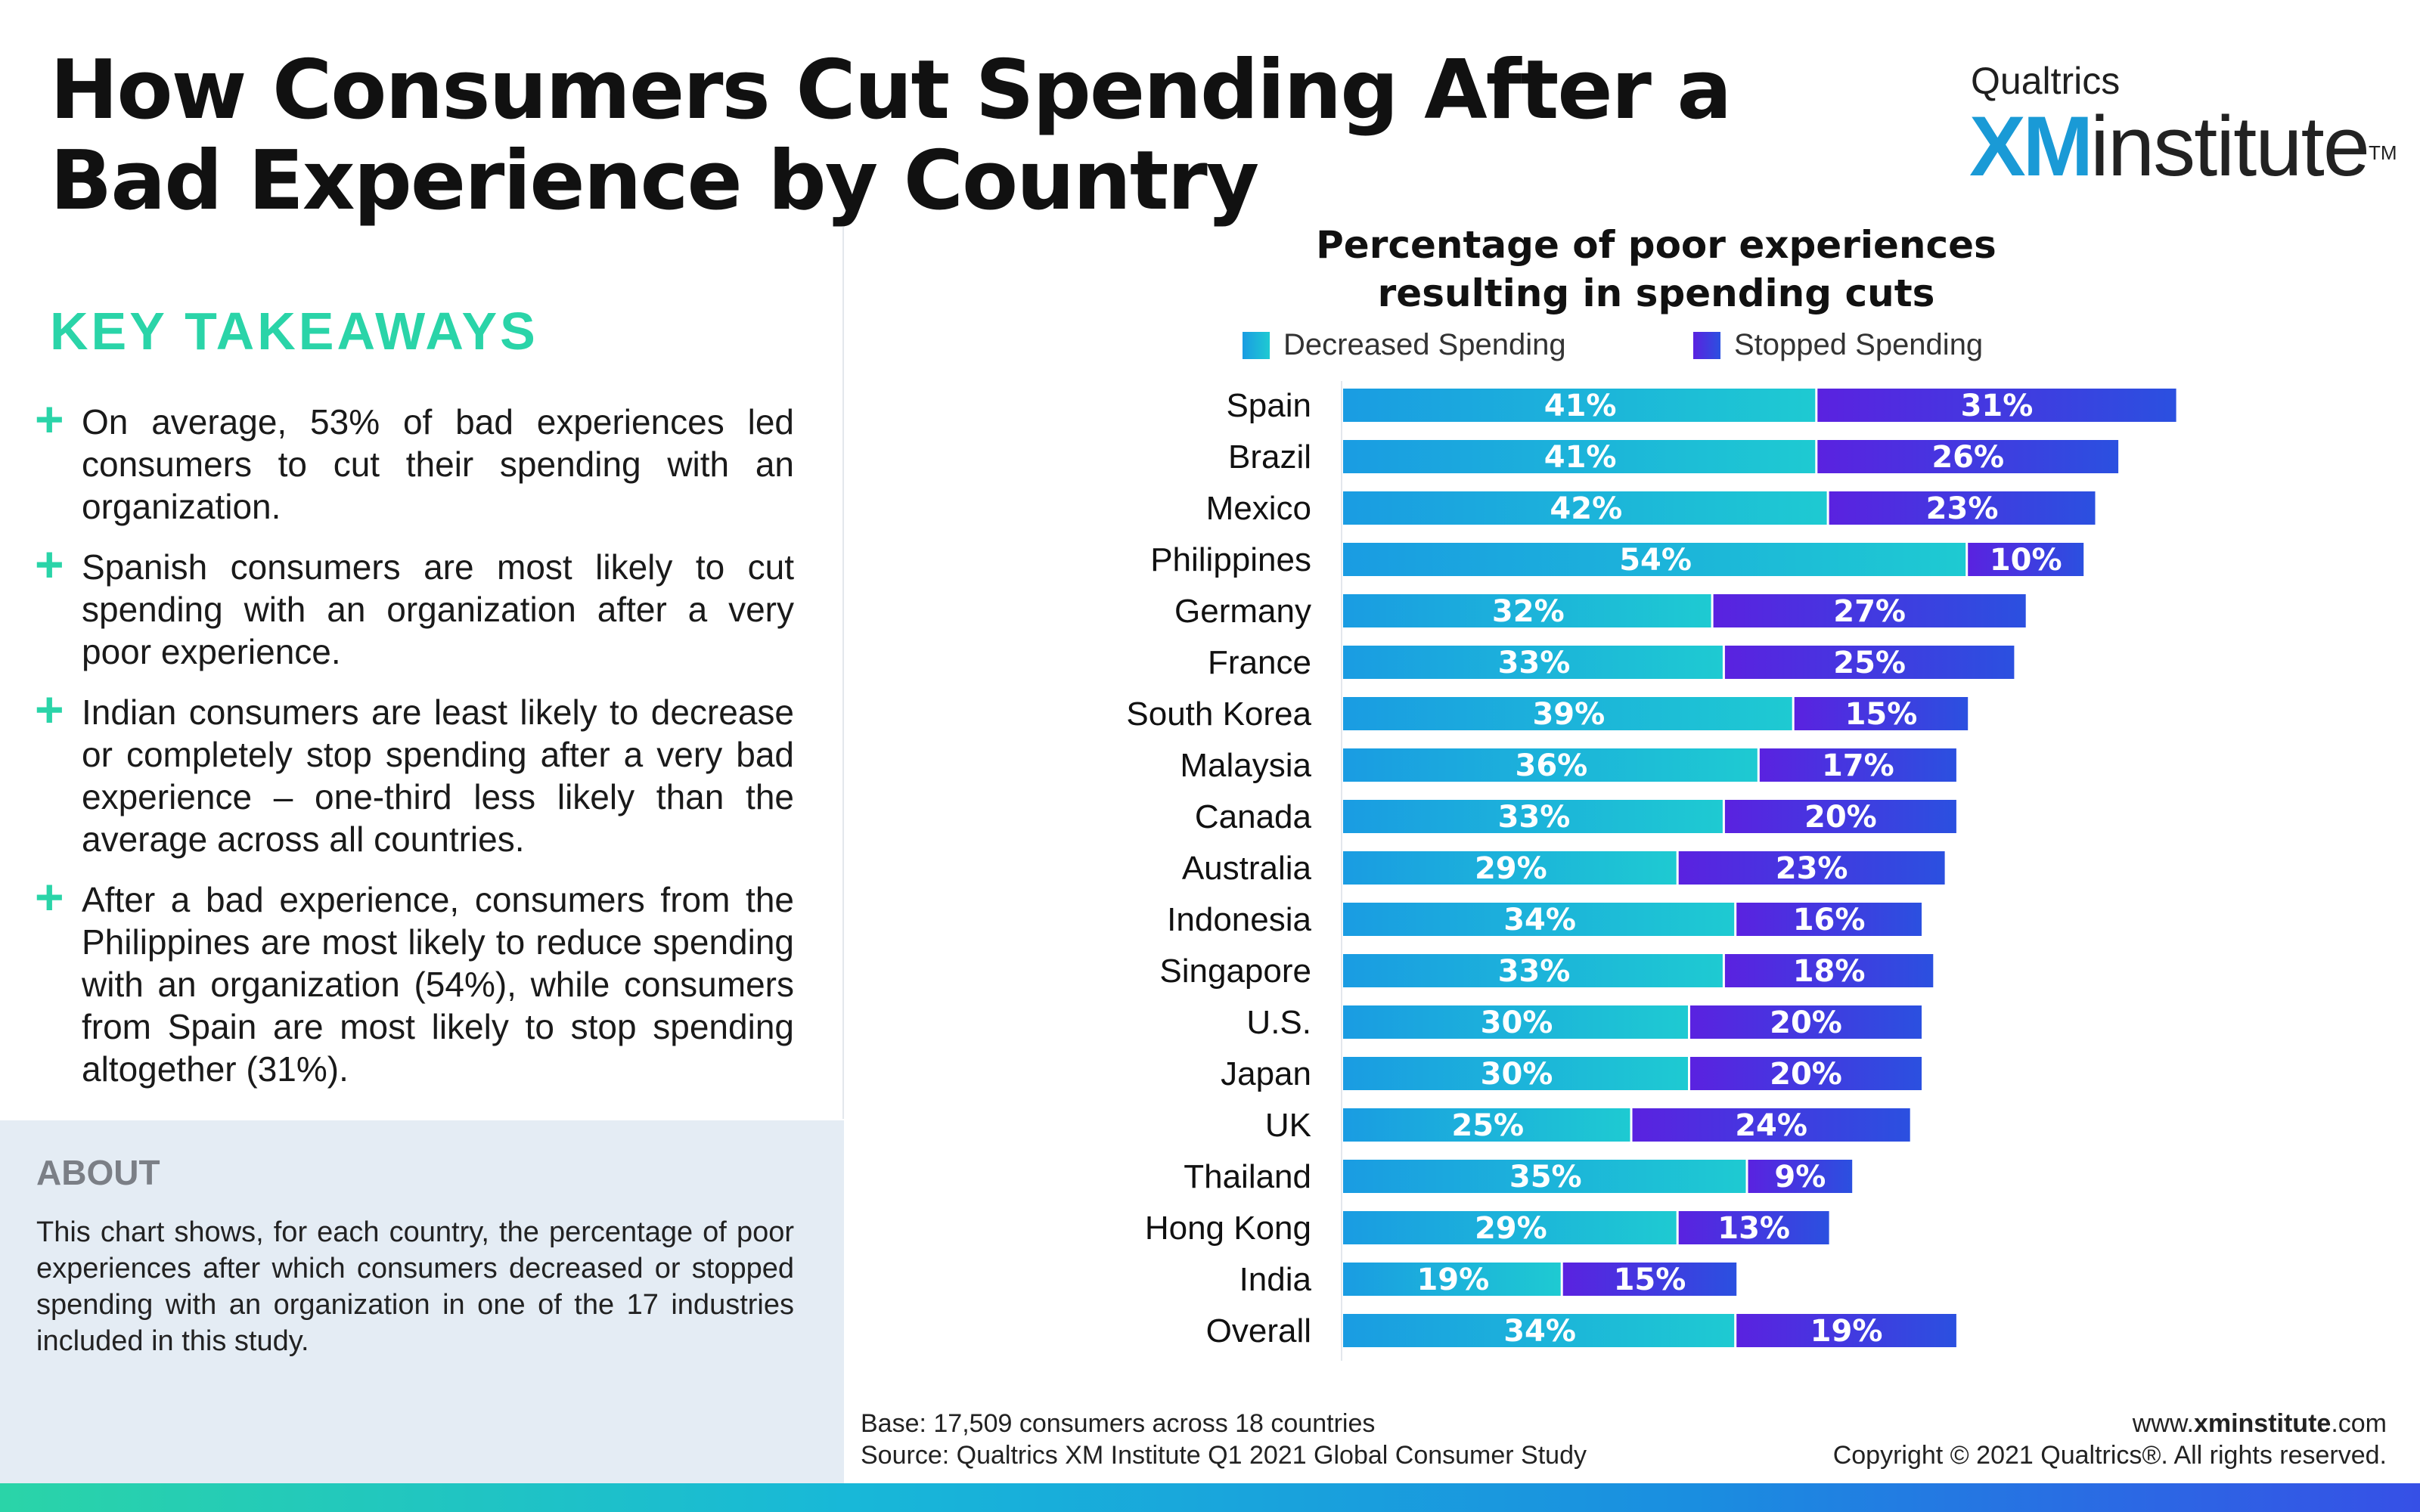 This screenshot has width=2420, height=1512. I want to click on bar-label-stopped: 27%, so click(1869, 611).